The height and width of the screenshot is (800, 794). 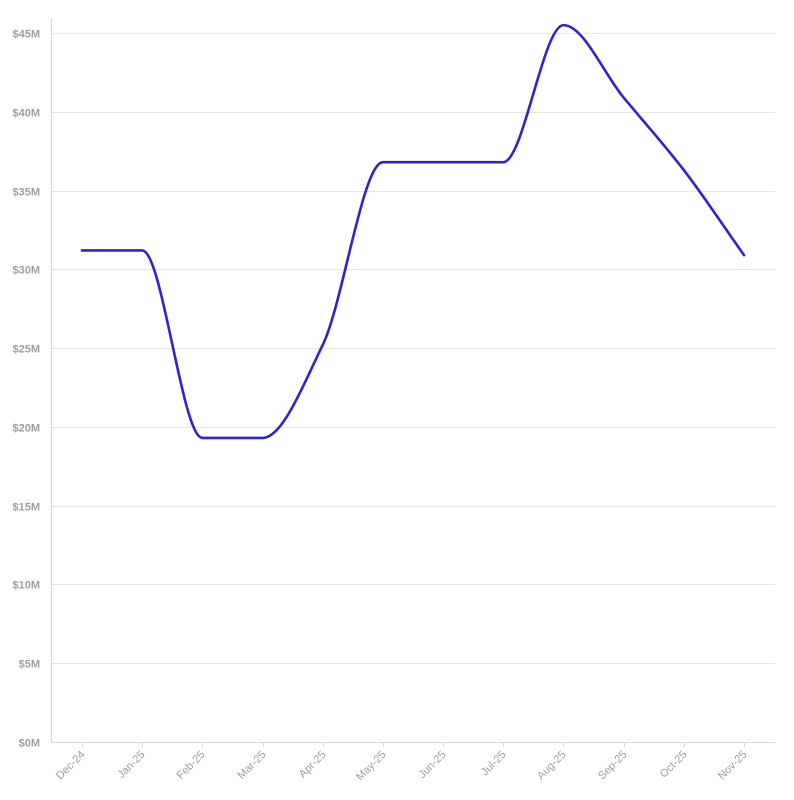 What do you see at coordinates (190, 765) in the screenshot?
I see `x-tick-label: Feb-25` at bounding box center [190, 765].